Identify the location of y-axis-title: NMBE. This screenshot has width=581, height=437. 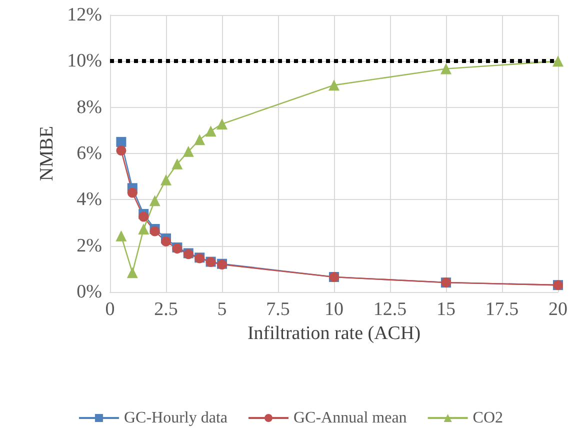
(47, 153).